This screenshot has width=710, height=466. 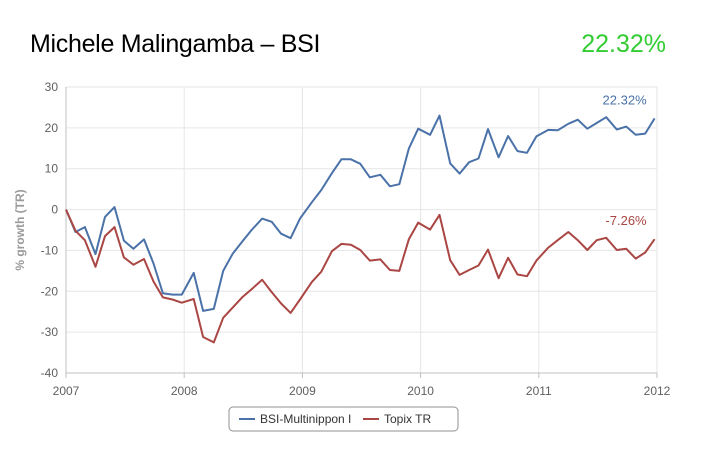 I want to click on page-title: Michele Malingamba – BSI, so click(x=175, y=44).